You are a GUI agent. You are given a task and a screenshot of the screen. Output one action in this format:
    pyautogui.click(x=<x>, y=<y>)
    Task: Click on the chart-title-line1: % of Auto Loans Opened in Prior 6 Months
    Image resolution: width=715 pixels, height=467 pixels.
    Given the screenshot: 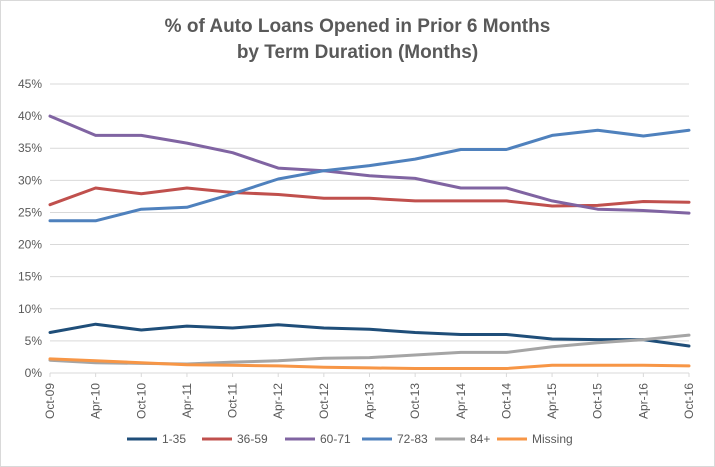 What is the action you would take?
    pyautogui.click(x=357, y=26)
    